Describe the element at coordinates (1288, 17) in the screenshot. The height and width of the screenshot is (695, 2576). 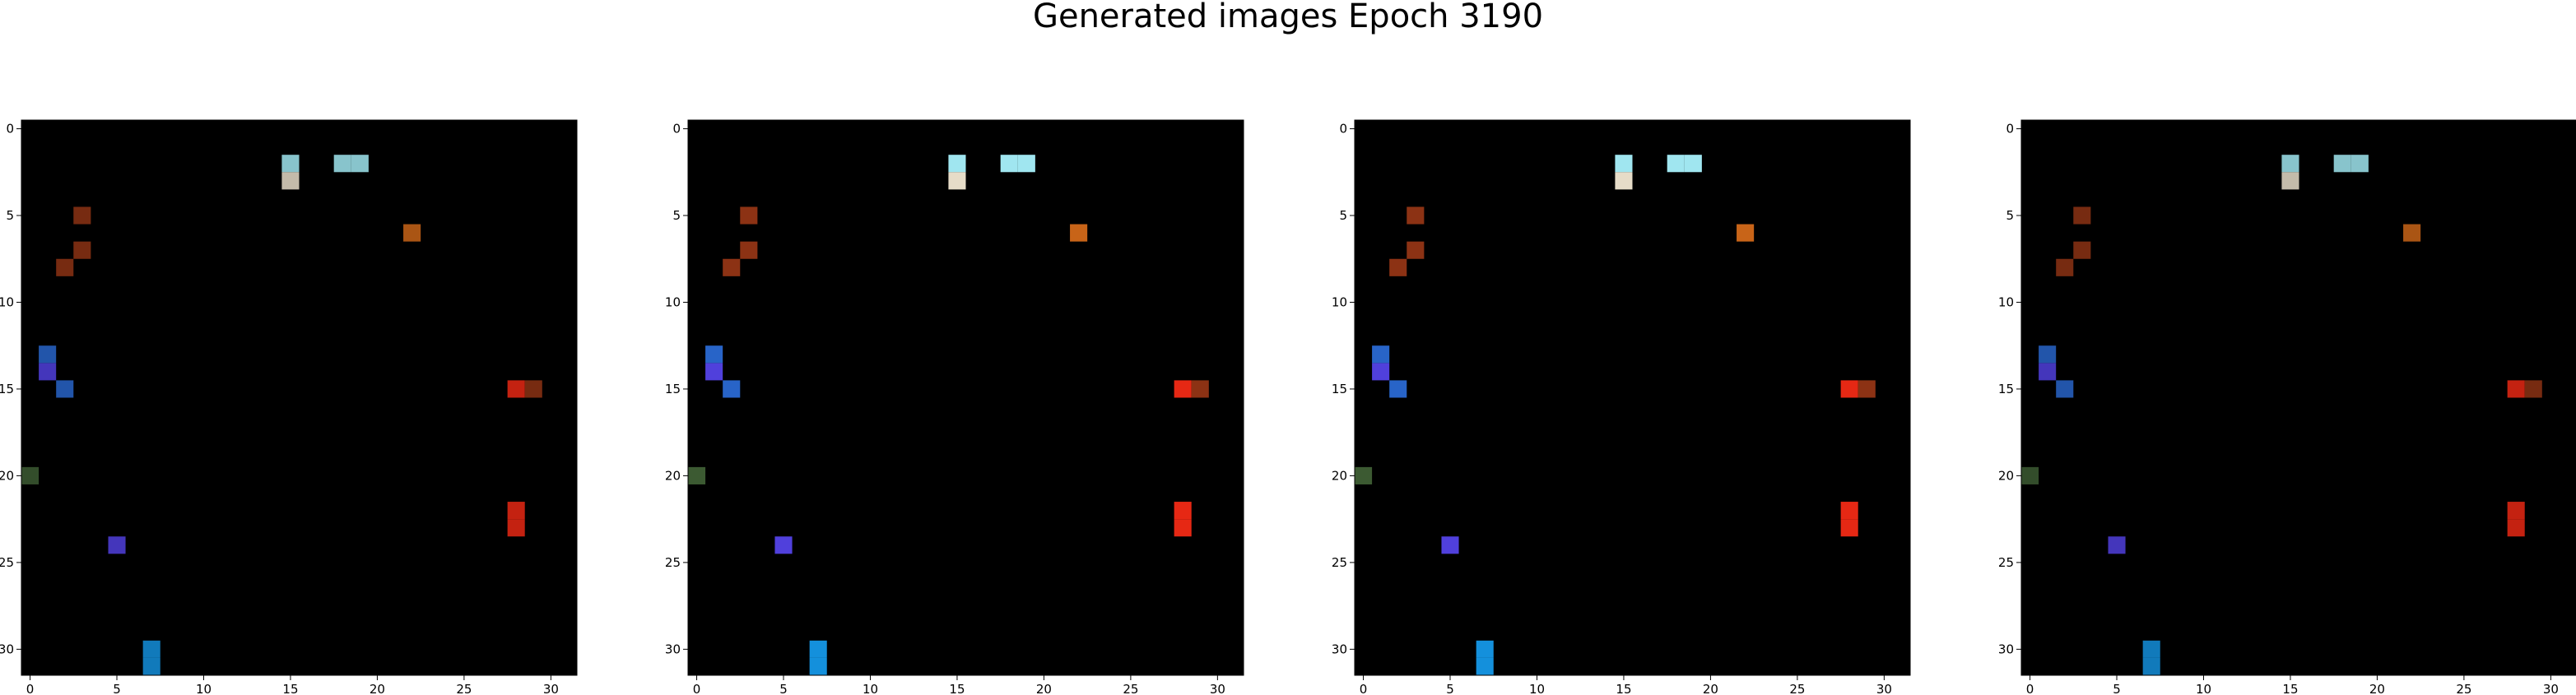
I see `figure-title: Generated images Epoch 3190` at that location.